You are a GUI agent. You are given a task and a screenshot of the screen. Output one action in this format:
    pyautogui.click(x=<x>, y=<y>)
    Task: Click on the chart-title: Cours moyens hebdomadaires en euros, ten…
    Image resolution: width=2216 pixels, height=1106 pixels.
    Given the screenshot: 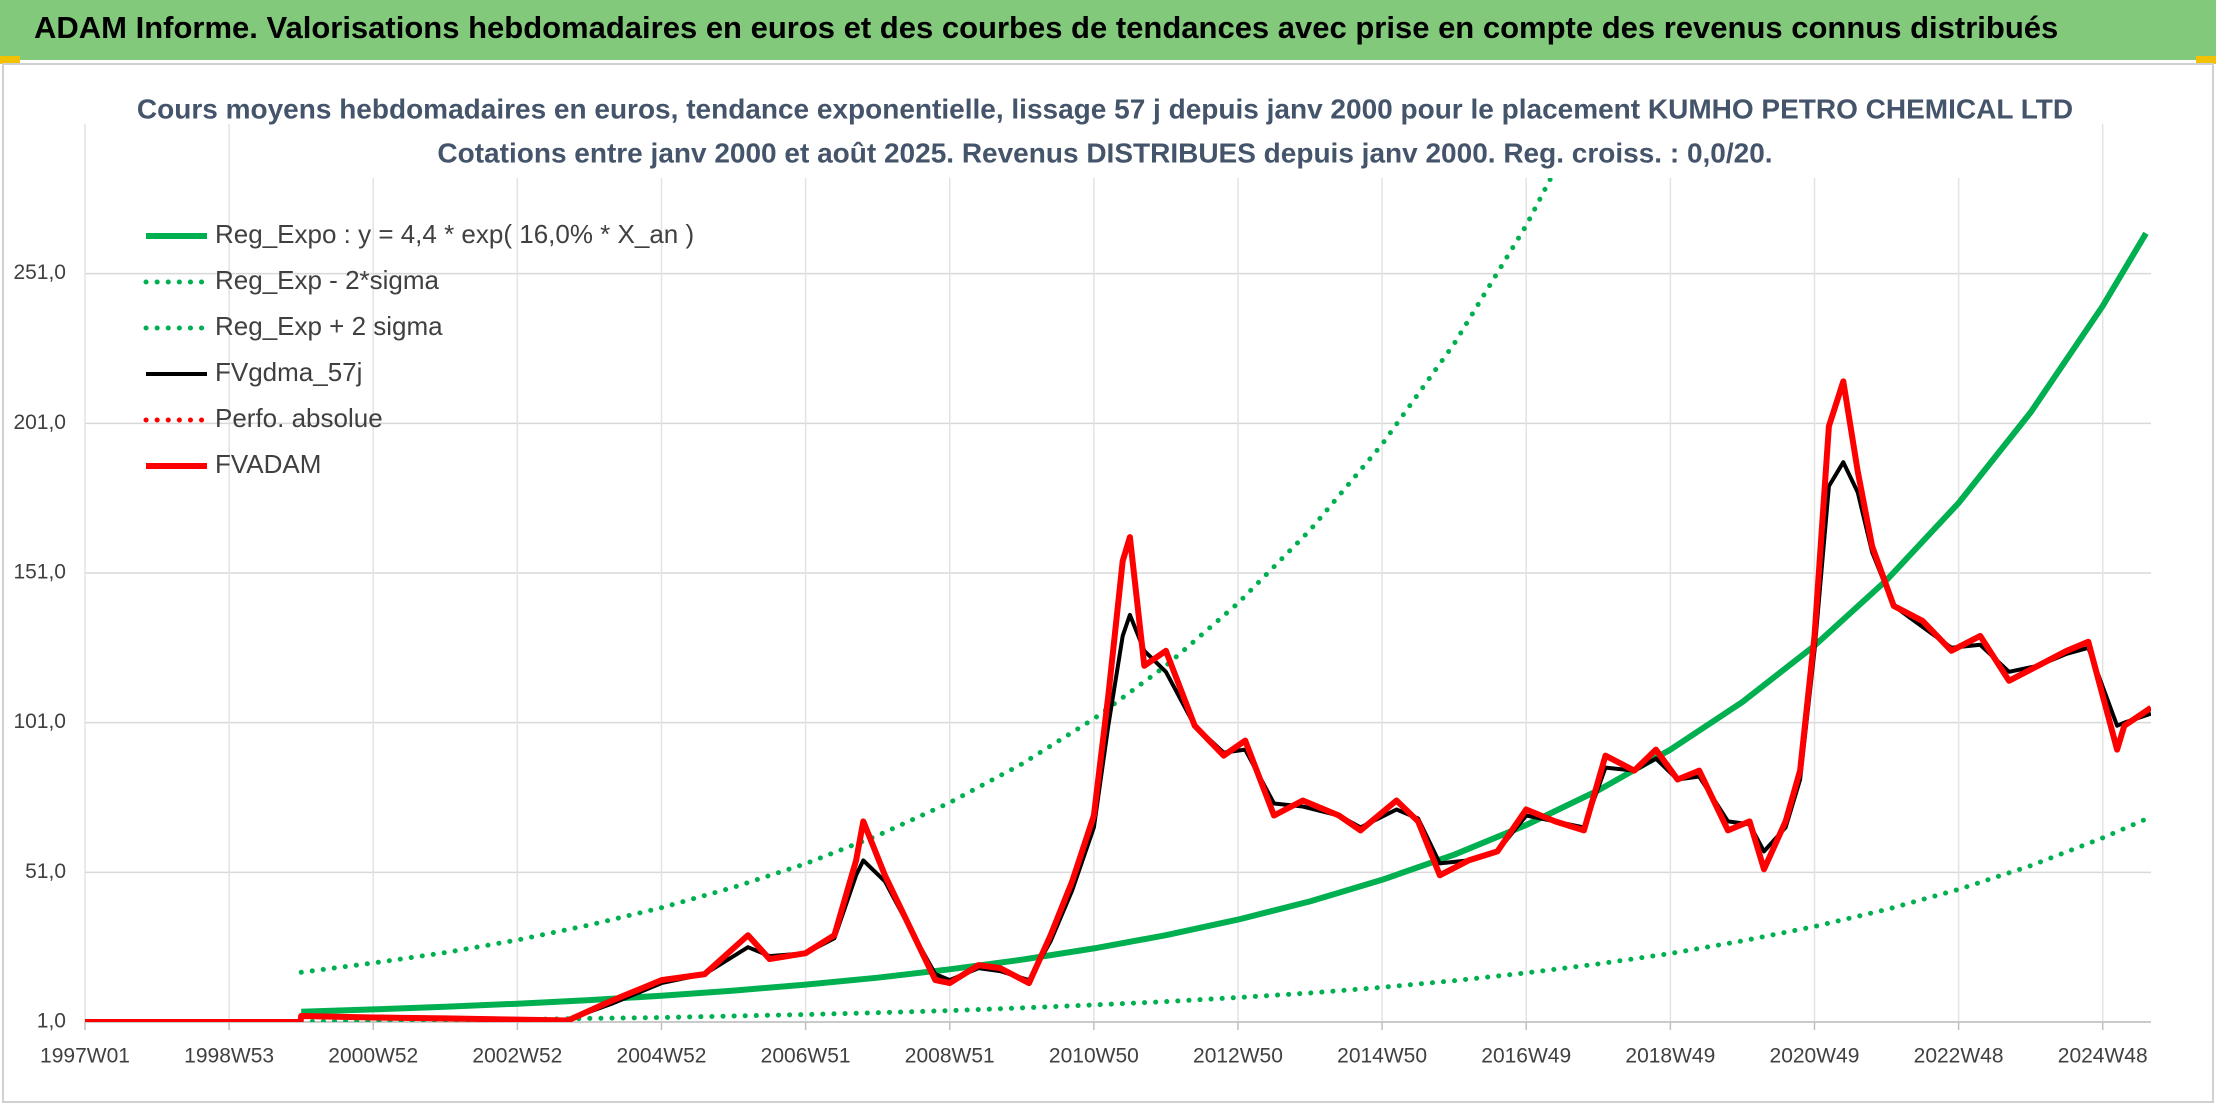 What is the action you would take?
    pyautogui.click(x=1105, y=108)
    